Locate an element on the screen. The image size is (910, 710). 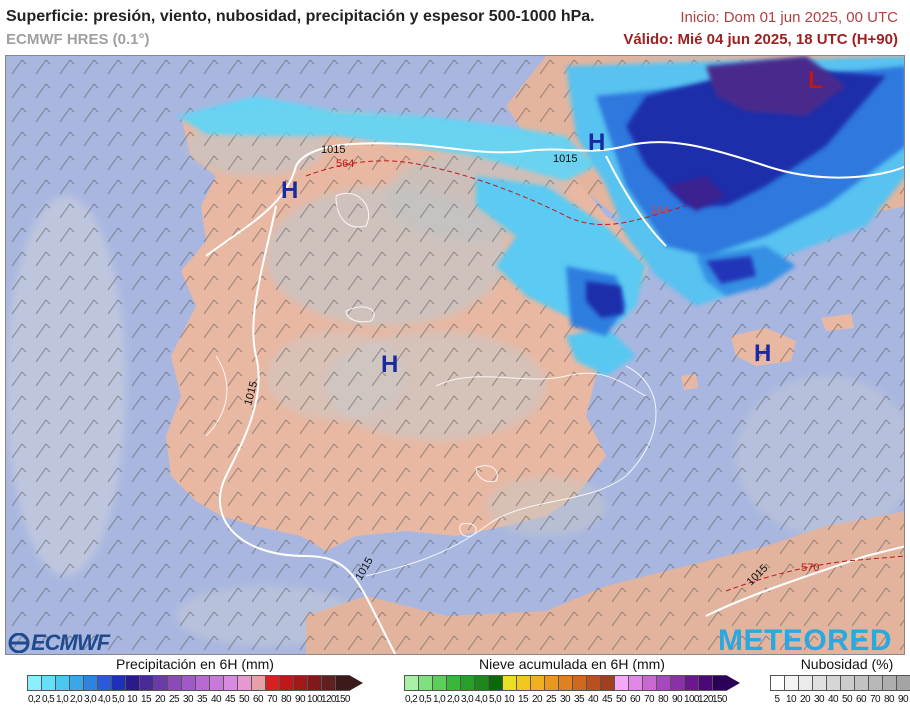
thickness-label-2: 564 is located at coordinates (660, 211).